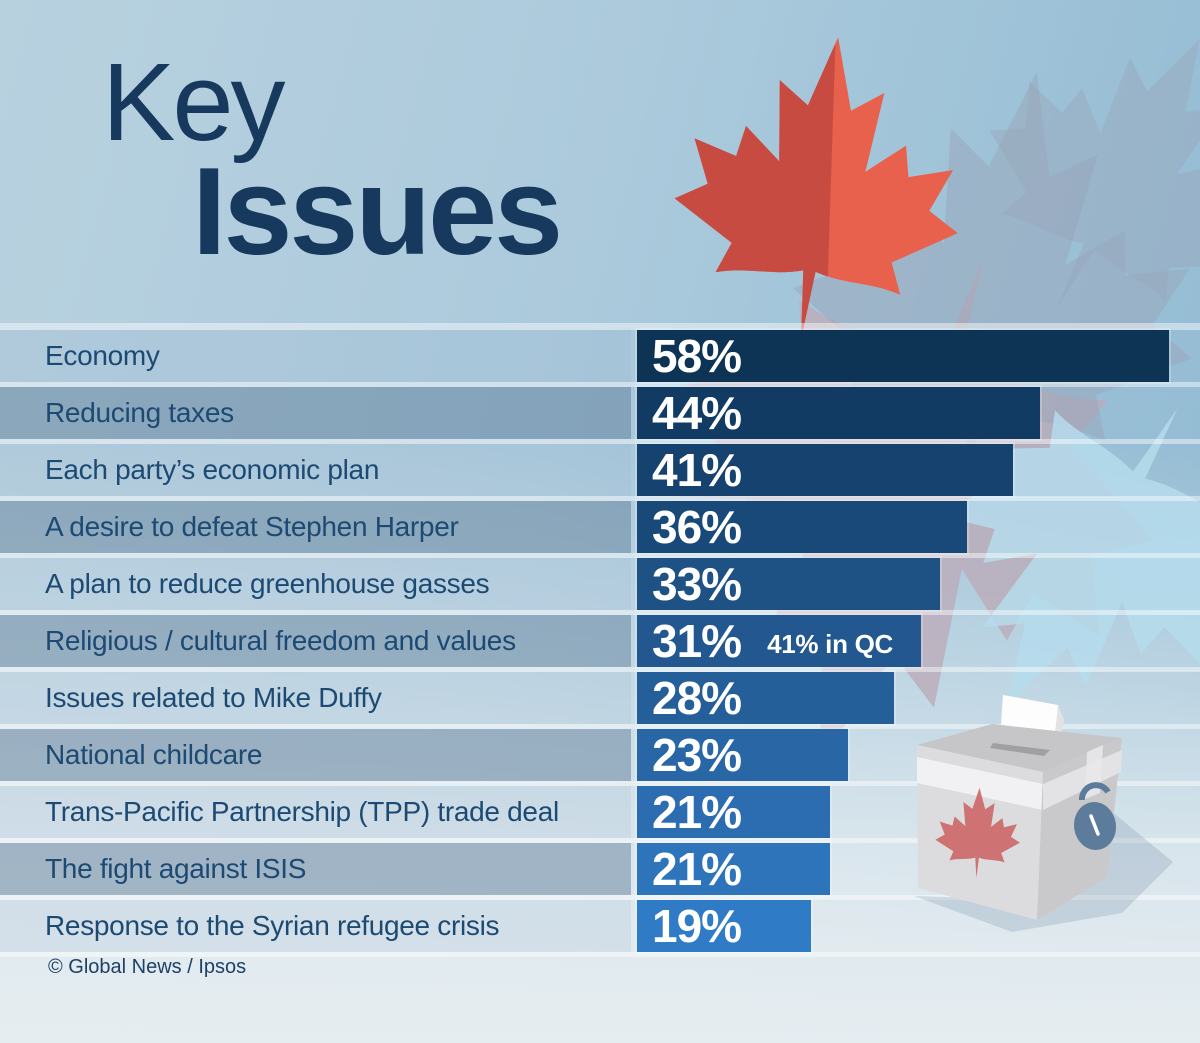 The width and height of the screenshot is (1200, 1043). I want to click on chart-row: National childcare 23%, so click(600, 757).